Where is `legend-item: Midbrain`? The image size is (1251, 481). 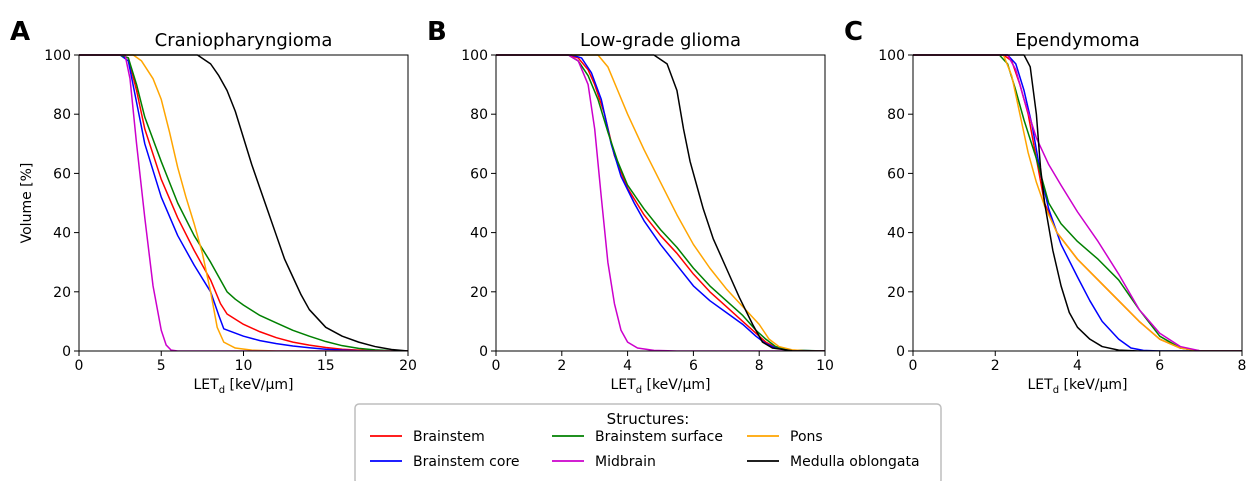 legend-item: Midbrain is located at coordinates (604, 462).